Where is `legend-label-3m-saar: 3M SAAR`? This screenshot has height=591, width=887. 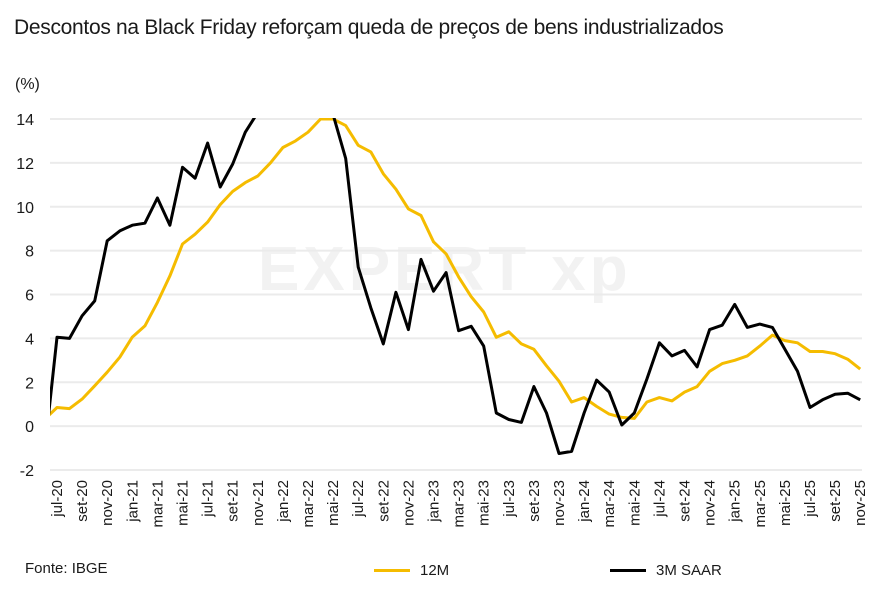 legend-label-3m-saar: 3M SAAR is located at coordinates (689, 570).